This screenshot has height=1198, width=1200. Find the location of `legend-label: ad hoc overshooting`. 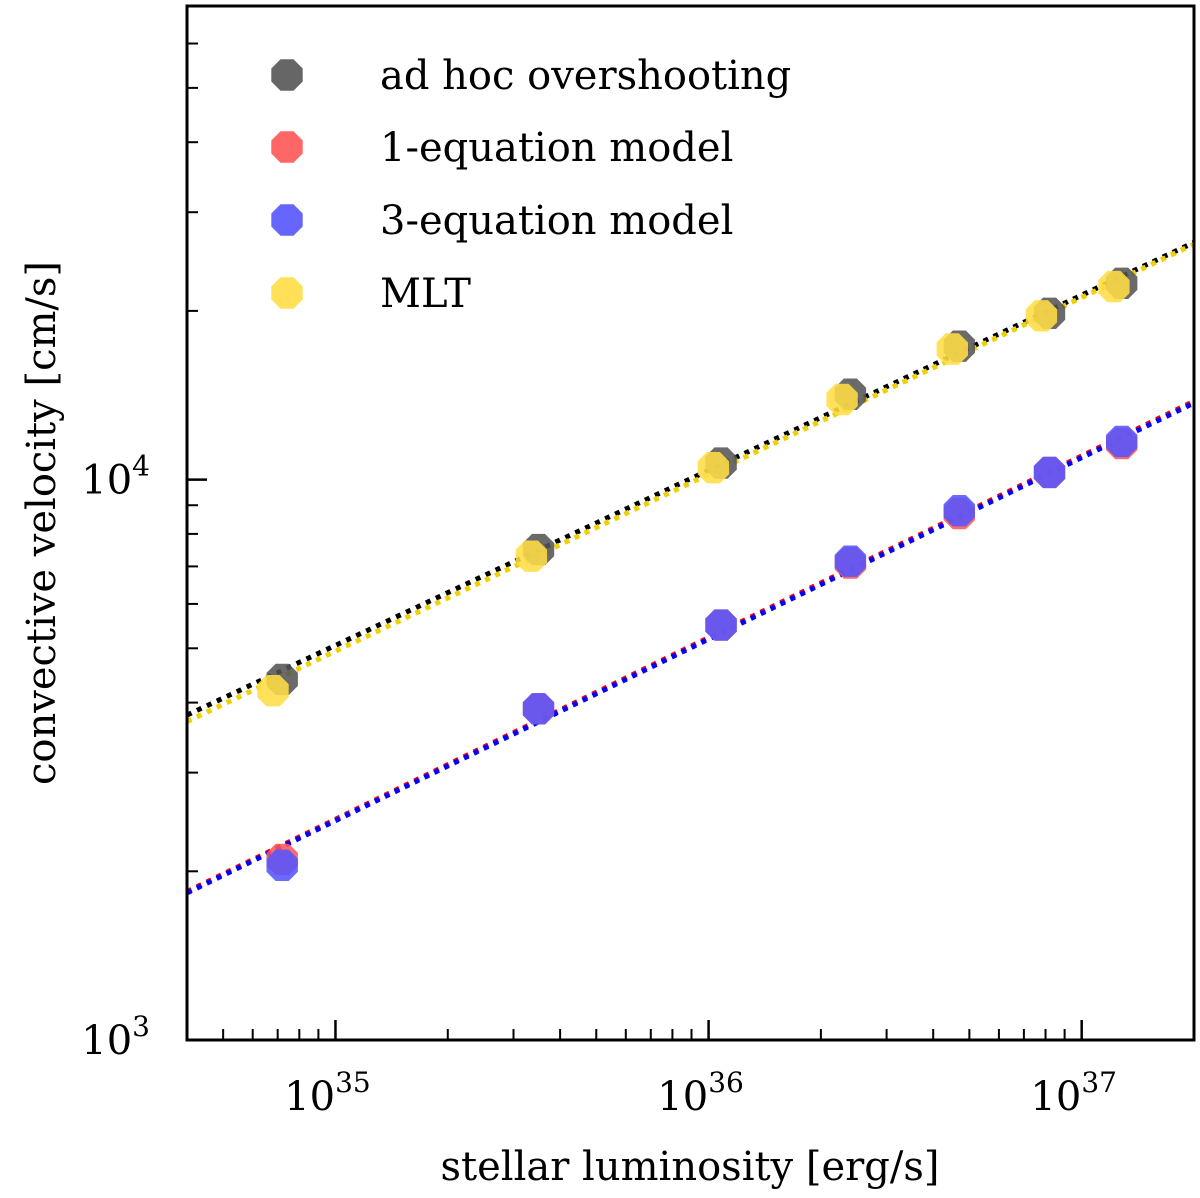

legend-label: ad hoc overshooting is located at coordinates (585, 76).